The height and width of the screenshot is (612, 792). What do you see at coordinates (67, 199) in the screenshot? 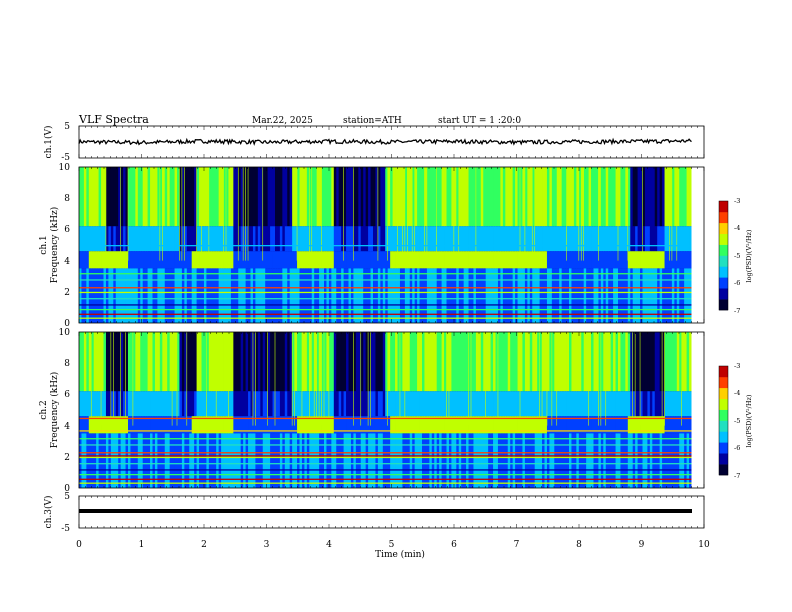
I see `ch1-ytick-8: 8` at bounding box center [67, 199].